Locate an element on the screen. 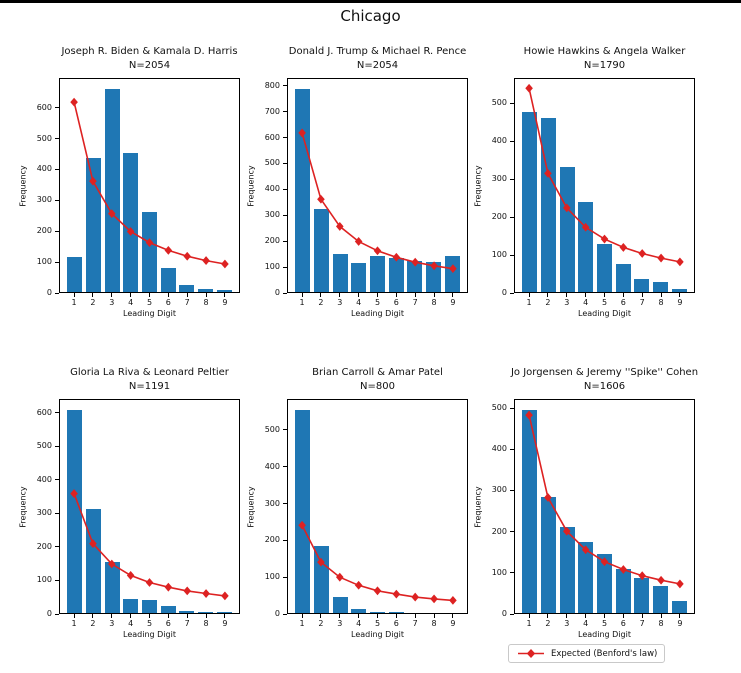 The width and height of the screenshot is (741, 673). x-tick-label: 3 is located at coordinates (112, 623).